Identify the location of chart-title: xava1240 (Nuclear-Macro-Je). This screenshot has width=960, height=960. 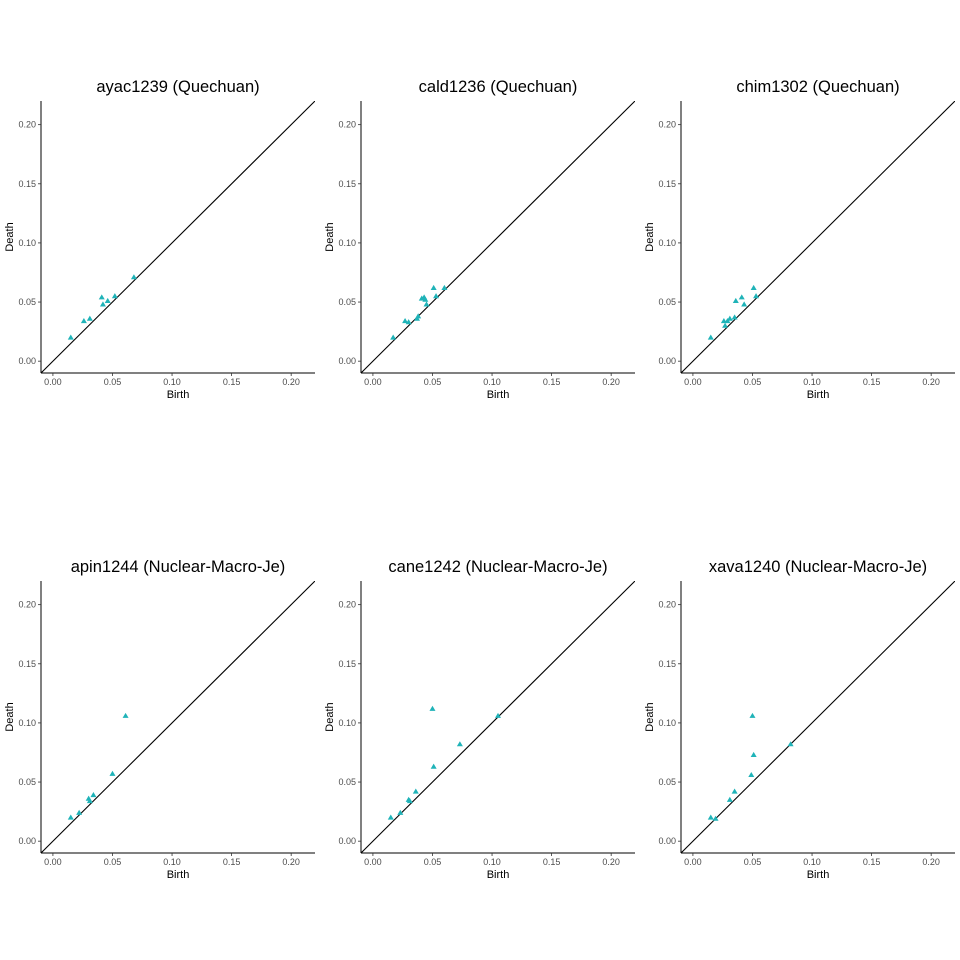
(818, 567).